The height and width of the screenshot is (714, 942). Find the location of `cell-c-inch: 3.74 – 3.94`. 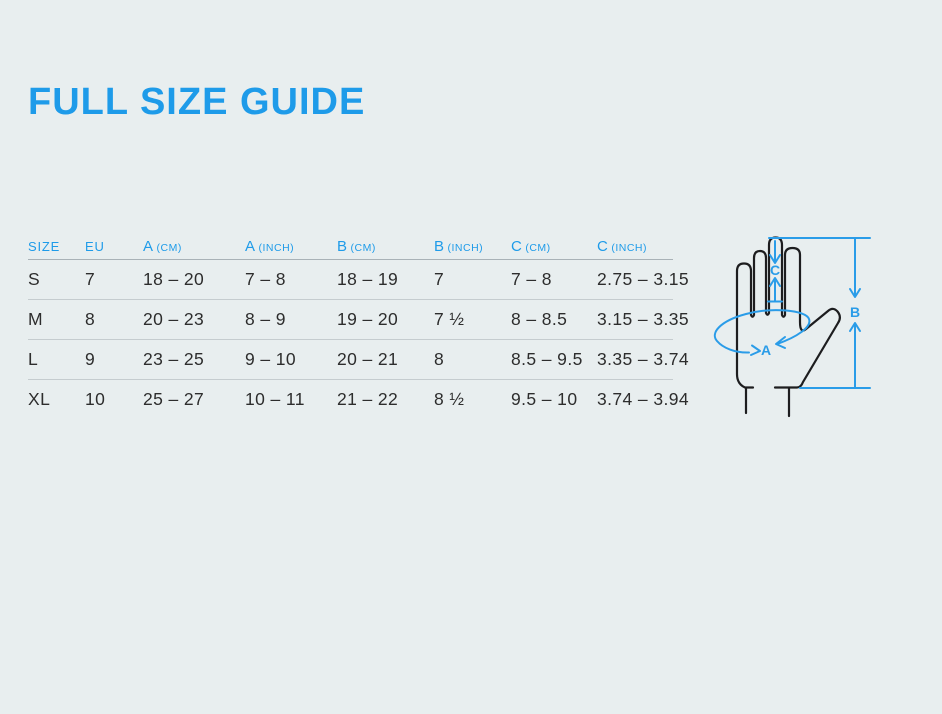

cell-c-inch: 3.74 – 3.94 is located at coordinates (643, 399).